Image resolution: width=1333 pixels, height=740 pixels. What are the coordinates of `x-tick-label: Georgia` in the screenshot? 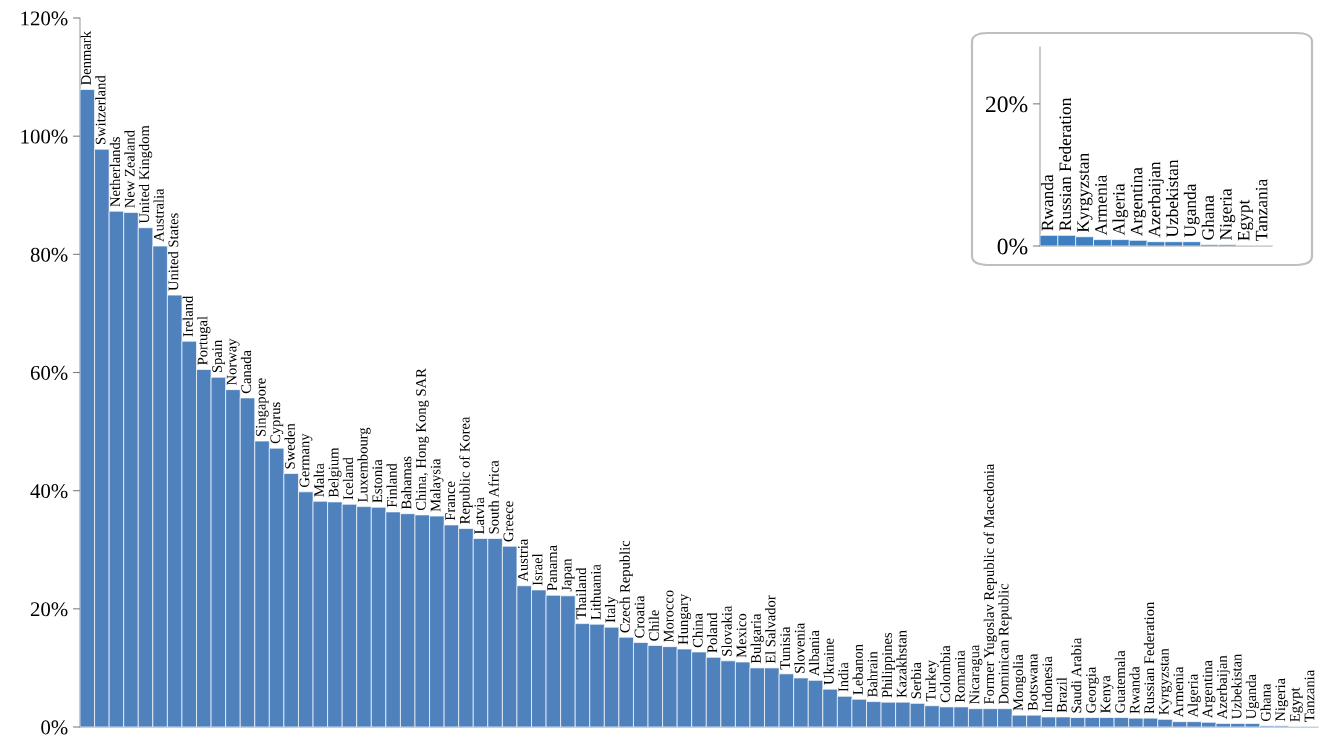 It's located at (1092, 689).